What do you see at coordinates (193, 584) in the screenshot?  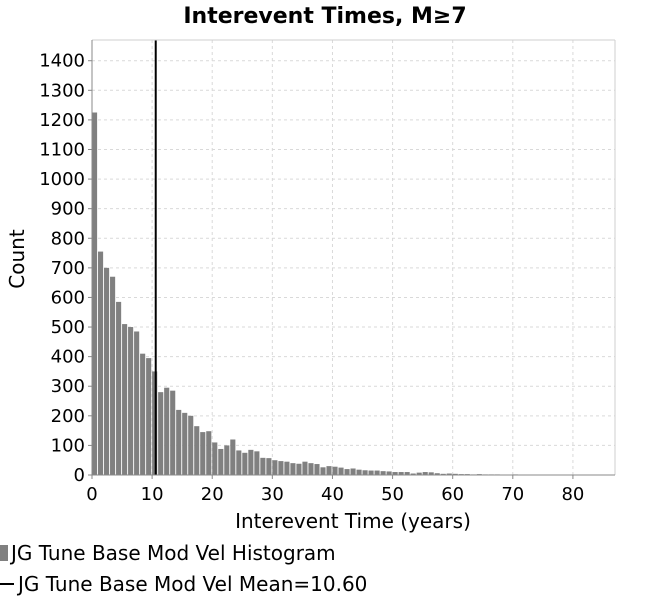 I see `legend-label-mean: JG Tune Base Mod Vel Mean=10.60` at bounding box center [193, 584].